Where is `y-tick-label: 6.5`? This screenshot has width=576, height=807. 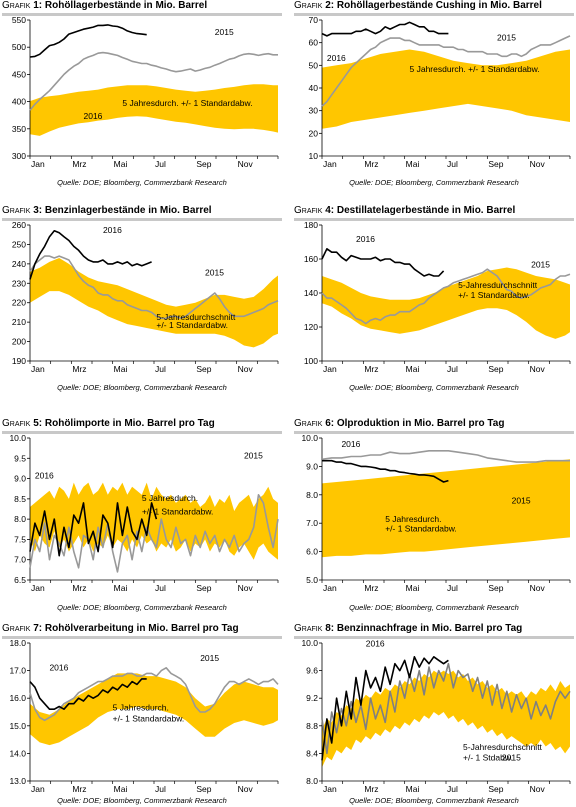 y-tick-label: 6.5 is located at coordinates (20, 580).